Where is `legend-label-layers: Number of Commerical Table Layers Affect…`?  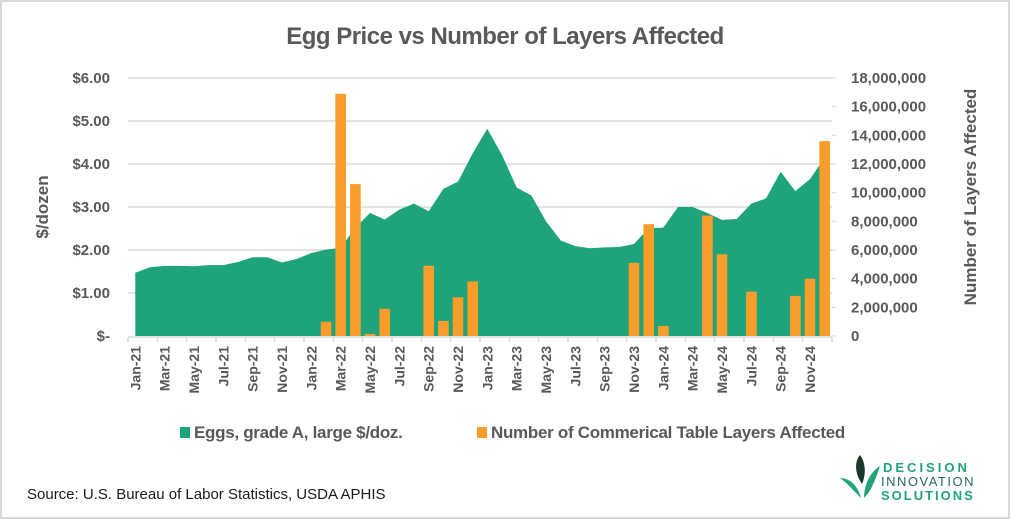
legend-label-layers: Number of Commerical Table Layers Affect… is located at coordinates (668, 432).